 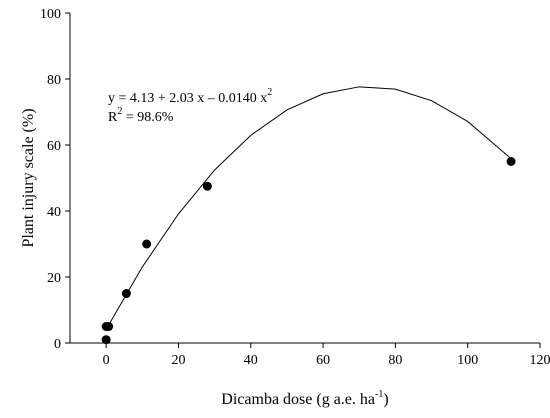 What do you see at coordinates (251, 360) in the screenshot?
I see `x-tick-label: 40` at bounding box center [251, 360].